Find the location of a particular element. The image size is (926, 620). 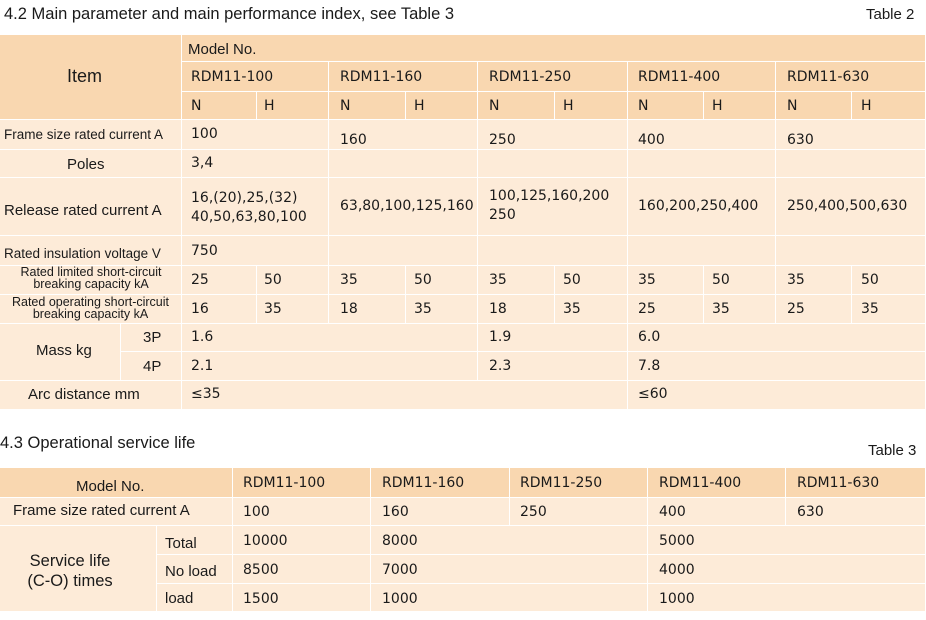

model-header: RDM11-630 is located at coordinates (828, 77).